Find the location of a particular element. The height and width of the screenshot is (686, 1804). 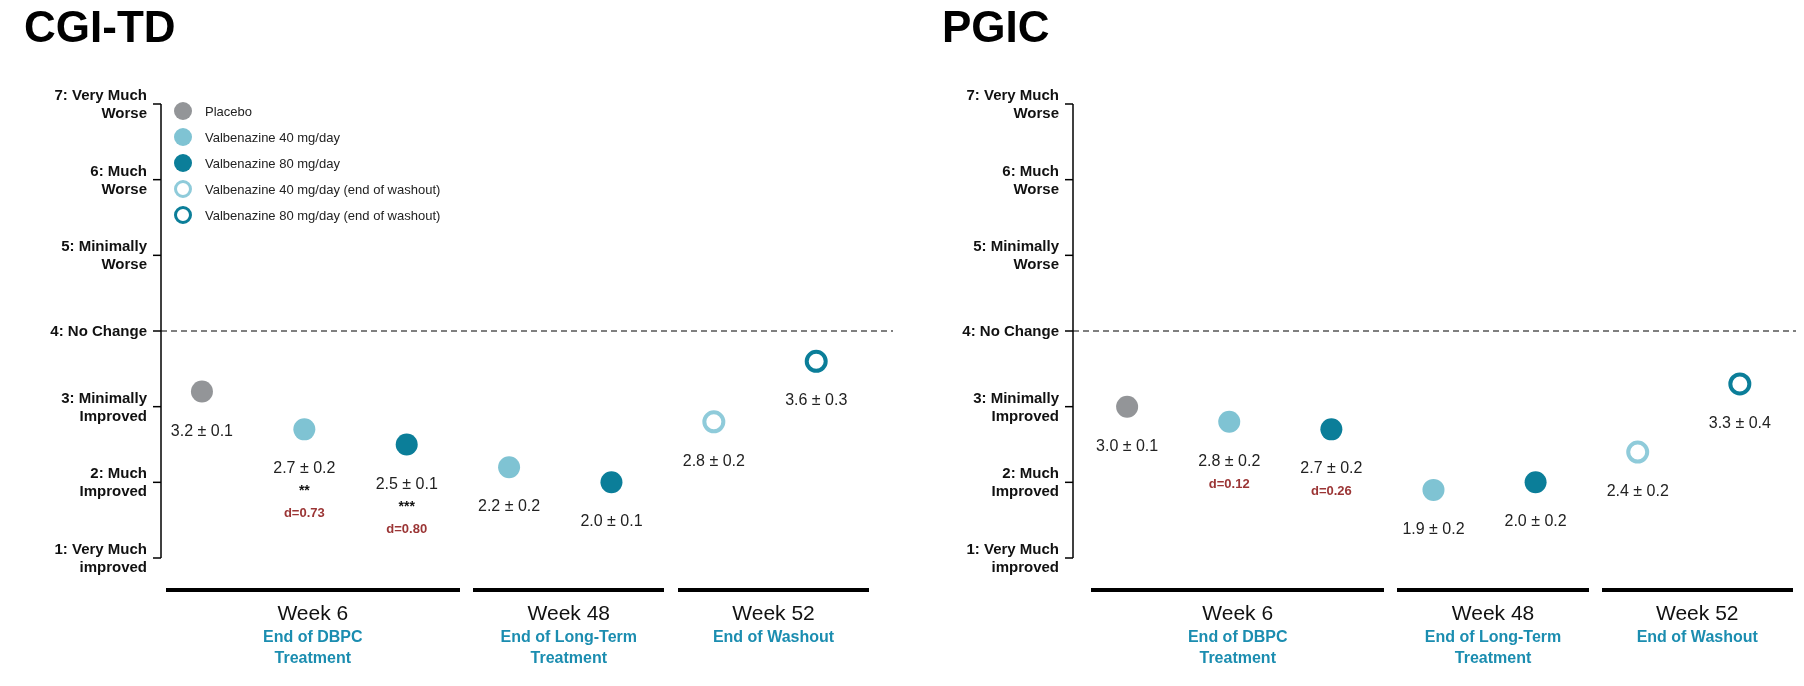

data-label: 2.0 ± 0.2 is located at coordinates (1535, 521).